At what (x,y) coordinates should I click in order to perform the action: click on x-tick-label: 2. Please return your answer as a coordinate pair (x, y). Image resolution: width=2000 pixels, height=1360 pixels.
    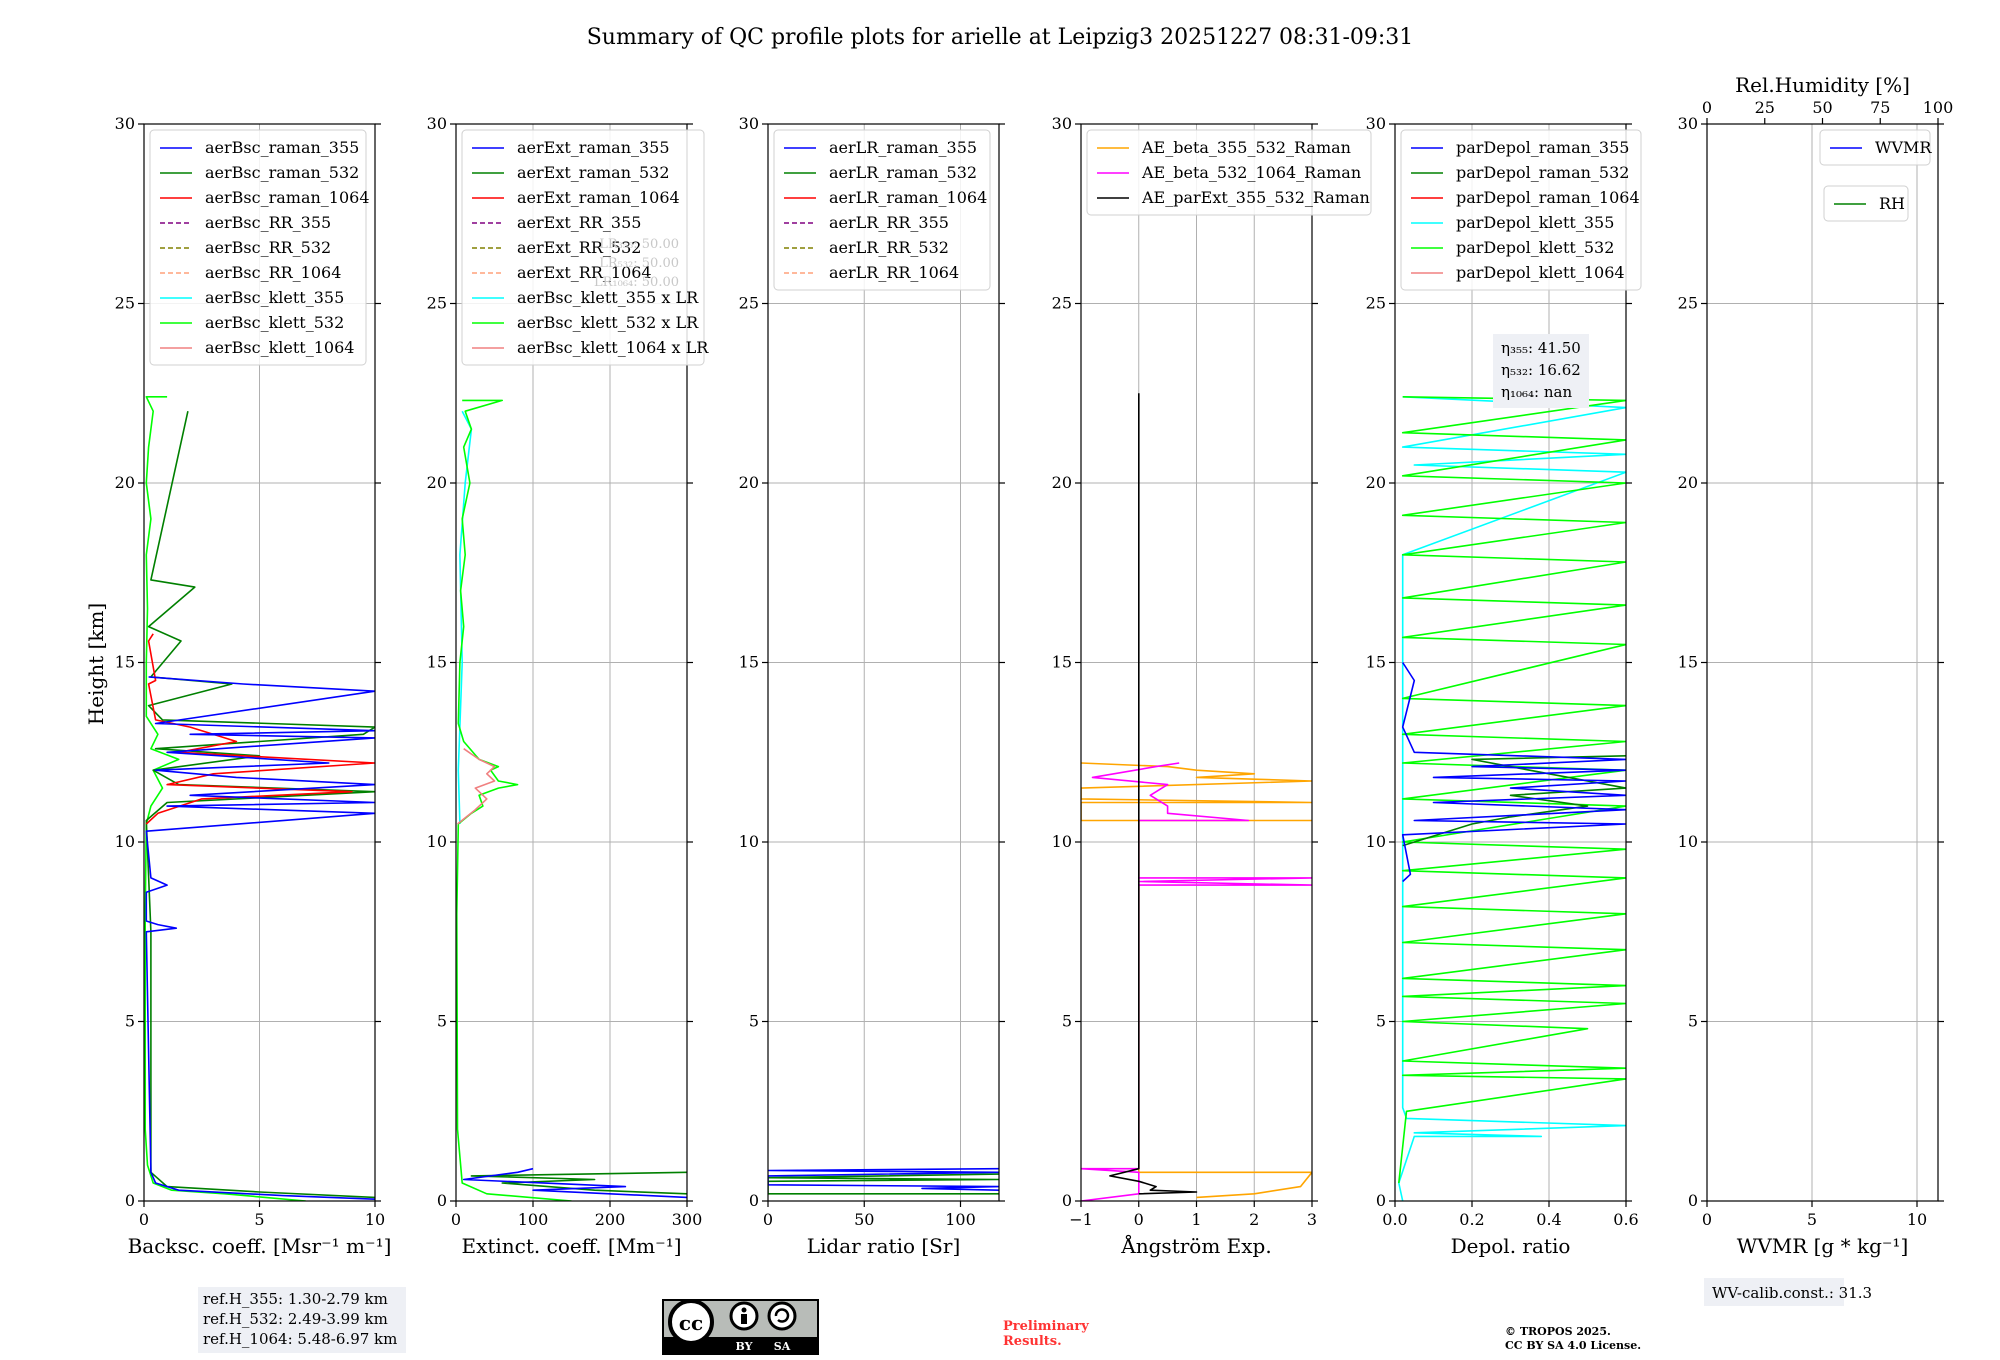
    Looking at the image, I should click on (1254, 1219).